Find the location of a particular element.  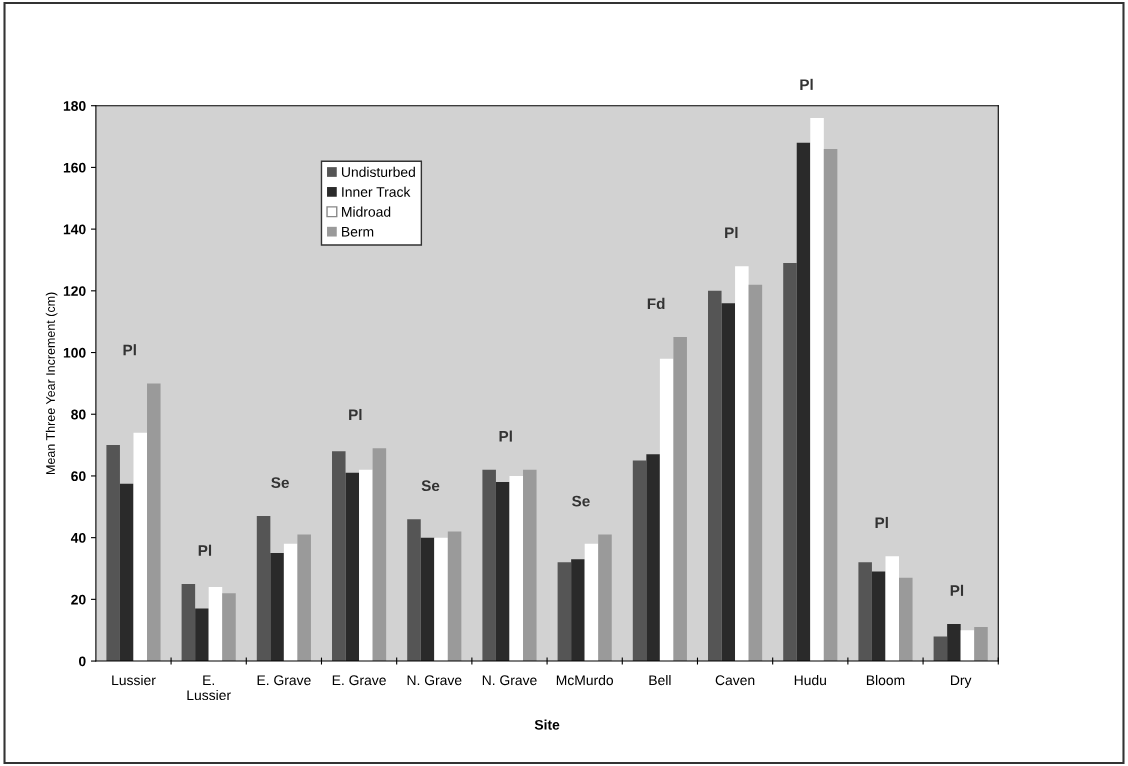

y-tick-label: 20 is located at coordinates (78, 599).